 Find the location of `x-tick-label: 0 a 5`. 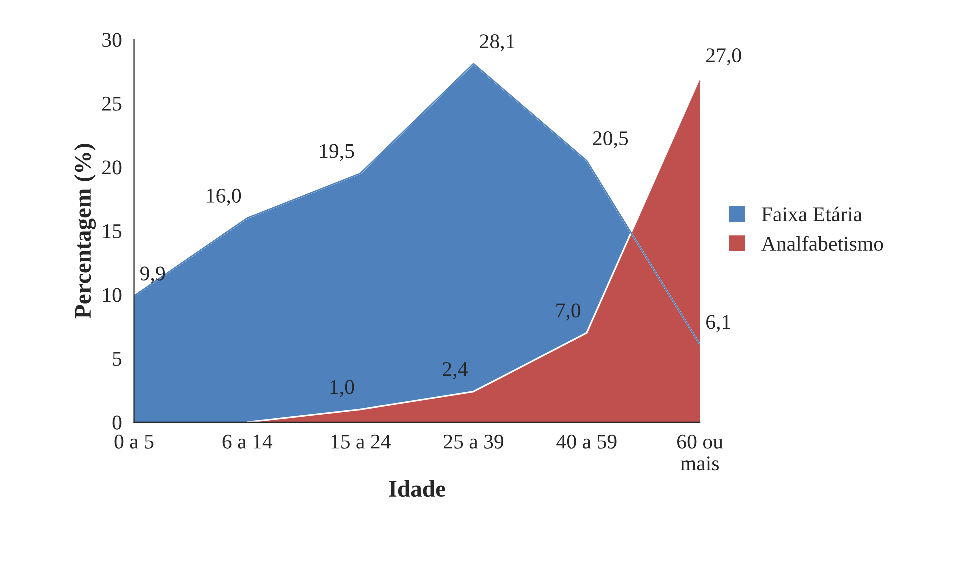

x-tick-label: 0 a 5 is located at coordinates (134, 441).